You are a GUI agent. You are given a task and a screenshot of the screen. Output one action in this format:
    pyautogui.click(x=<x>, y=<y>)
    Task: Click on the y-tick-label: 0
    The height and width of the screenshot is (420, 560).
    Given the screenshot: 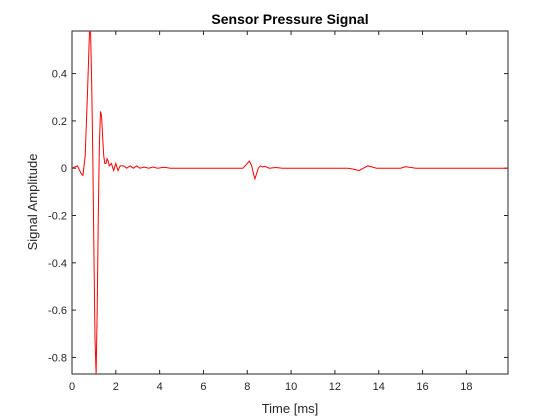 What is the action you would take?
    pyautogui.click(x=64, y=169)
    